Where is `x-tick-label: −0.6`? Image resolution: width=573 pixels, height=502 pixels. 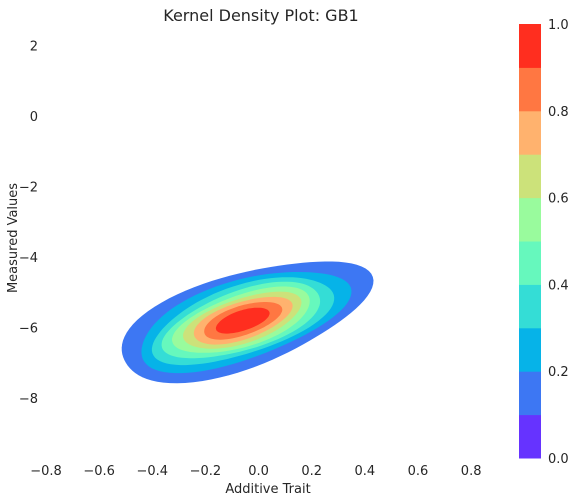 x-tick-label: −0.6 is located at coordinates (99, 471).